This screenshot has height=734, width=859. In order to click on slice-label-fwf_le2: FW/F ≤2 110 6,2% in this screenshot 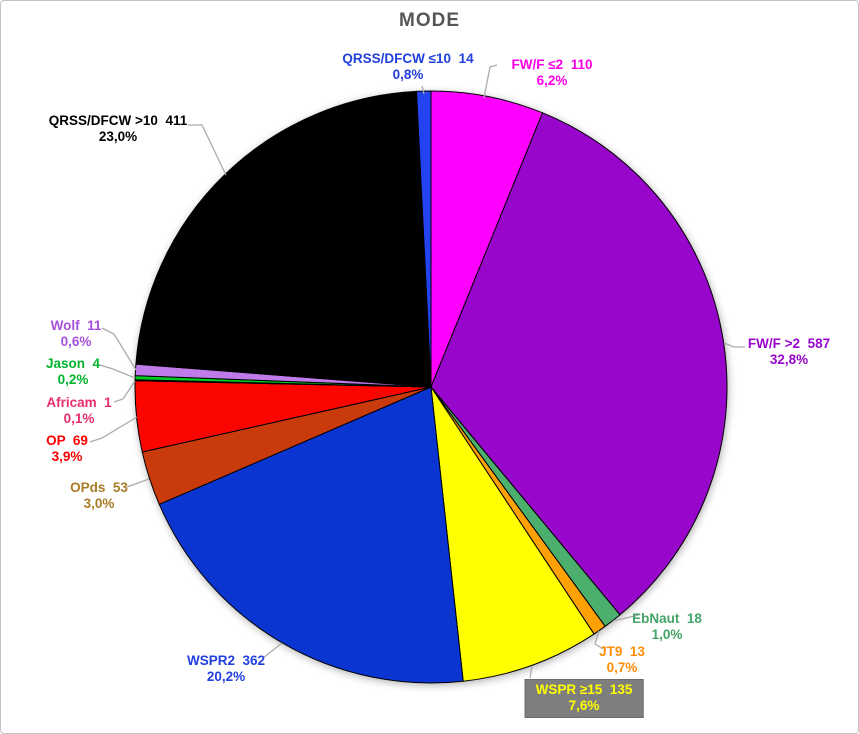, I will do `click(552, 73)`.